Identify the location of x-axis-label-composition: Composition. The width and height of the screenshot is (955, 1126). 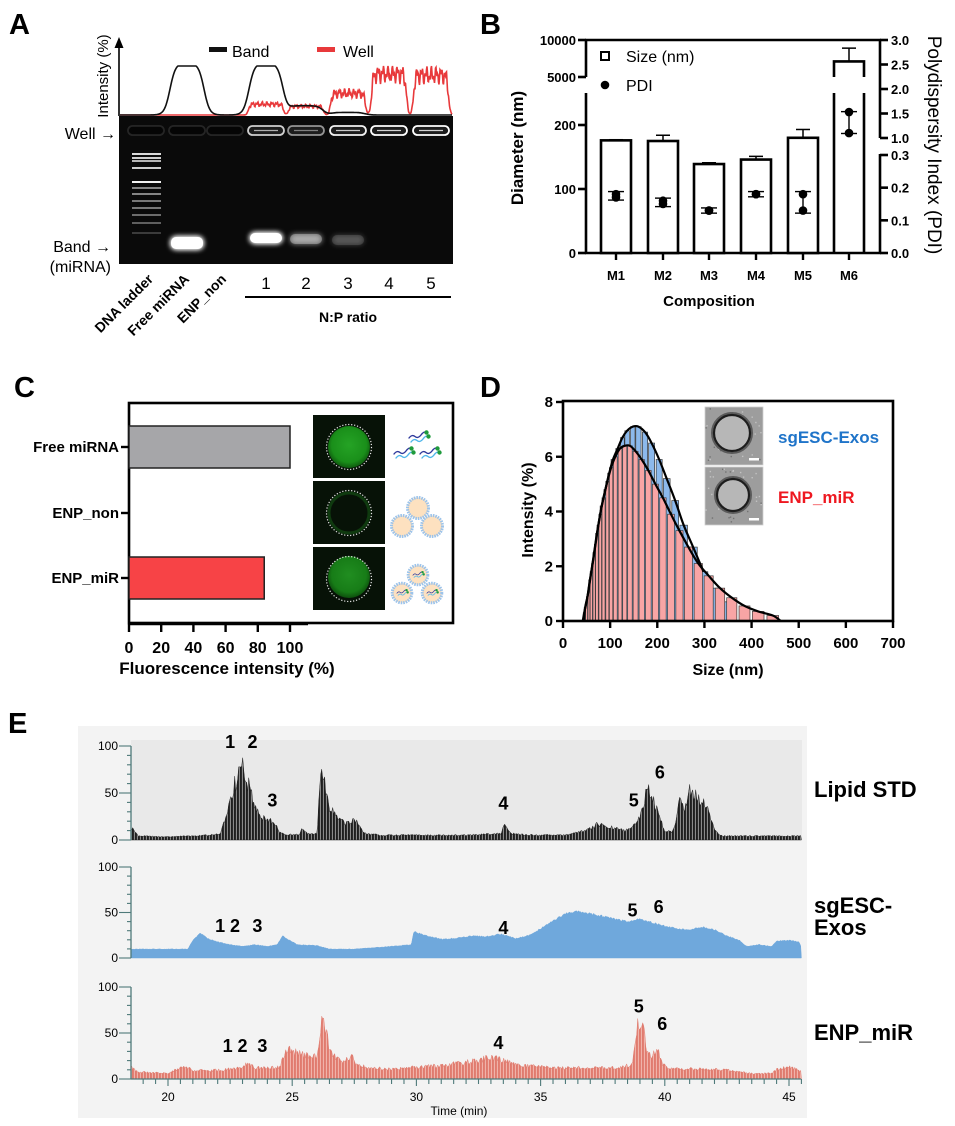
(709, 301).